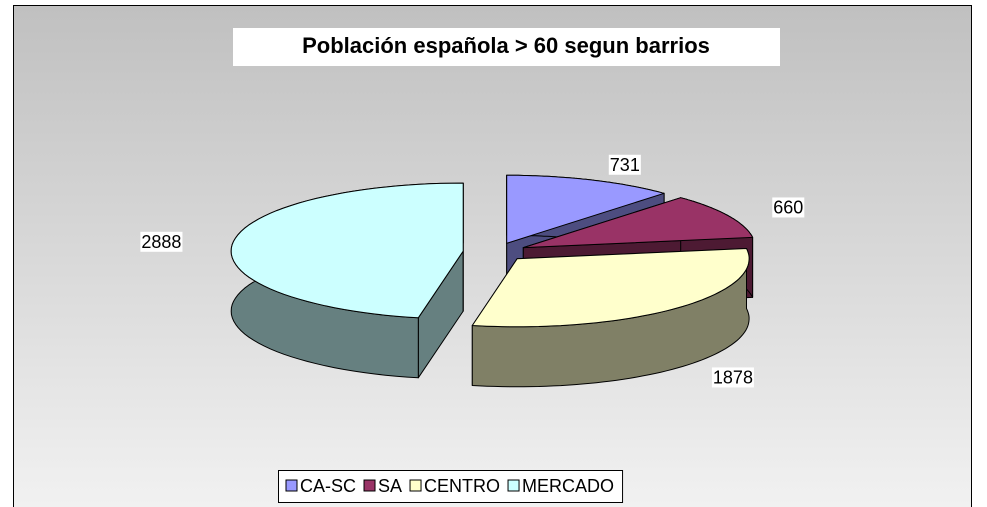 Image resolution: width=987 pixels, height=507 pixels. I want to click on chart-title: Población española > 60 segun barrios, so click(506, 45).